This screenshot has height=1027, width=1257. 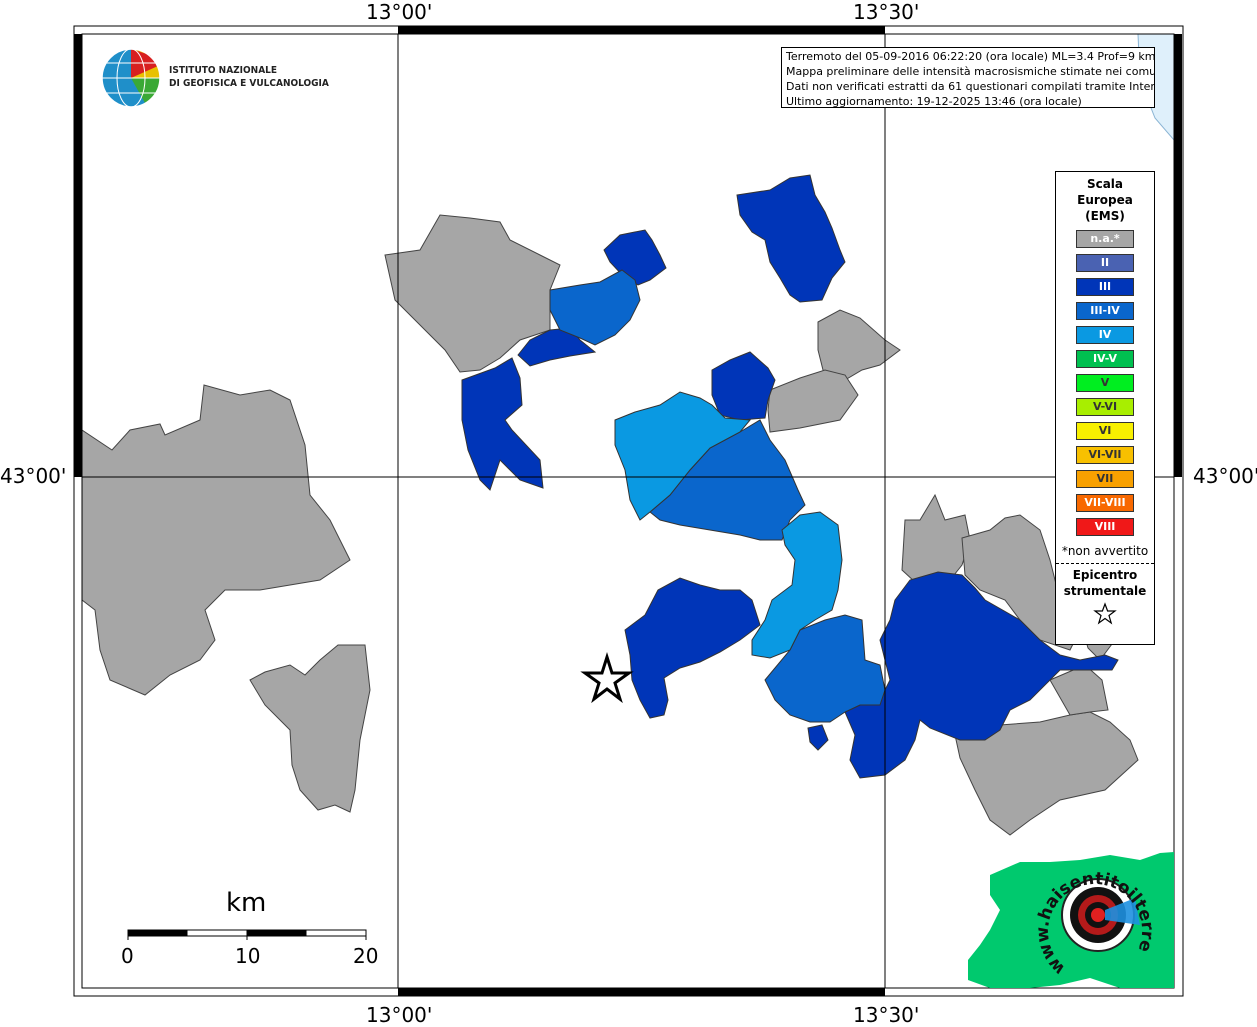 I want to click on legend-item-4: IV, so click(x=1105, y=335).